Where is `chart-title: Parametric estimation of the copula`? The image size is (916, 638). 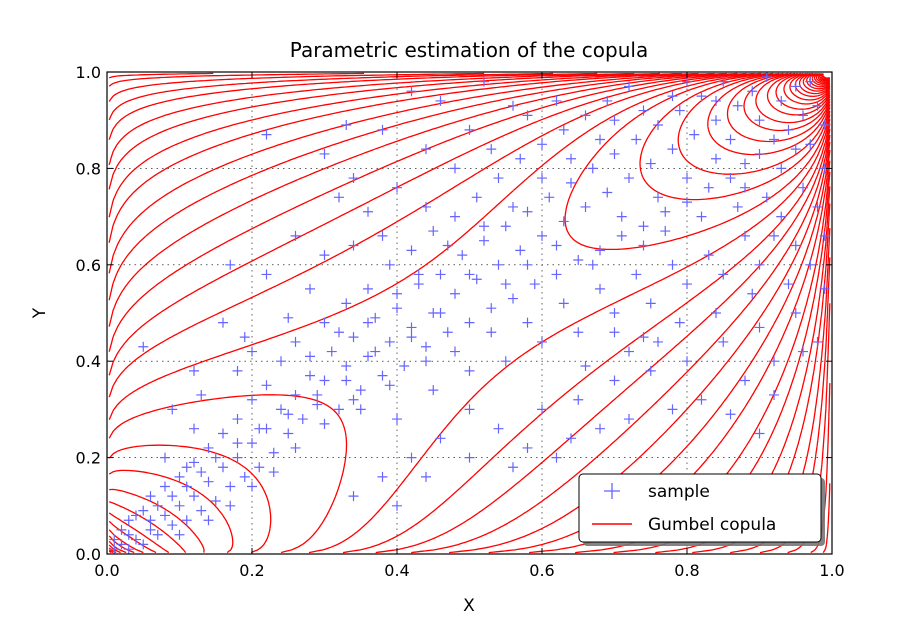
chart-title: Parametric estimation of the copula is located at coordinates (469, 50).